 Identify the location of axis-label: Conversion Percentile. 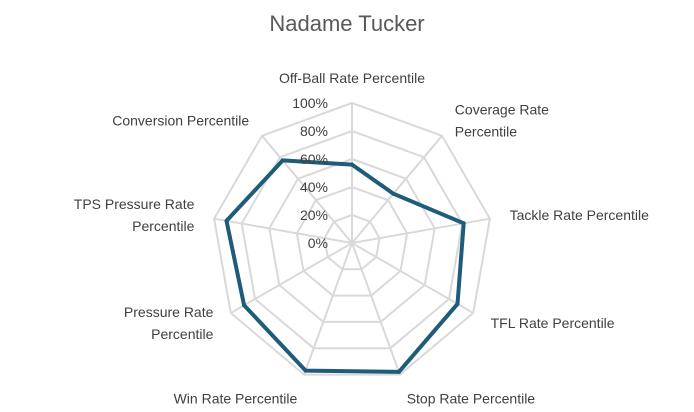
(180, 120).